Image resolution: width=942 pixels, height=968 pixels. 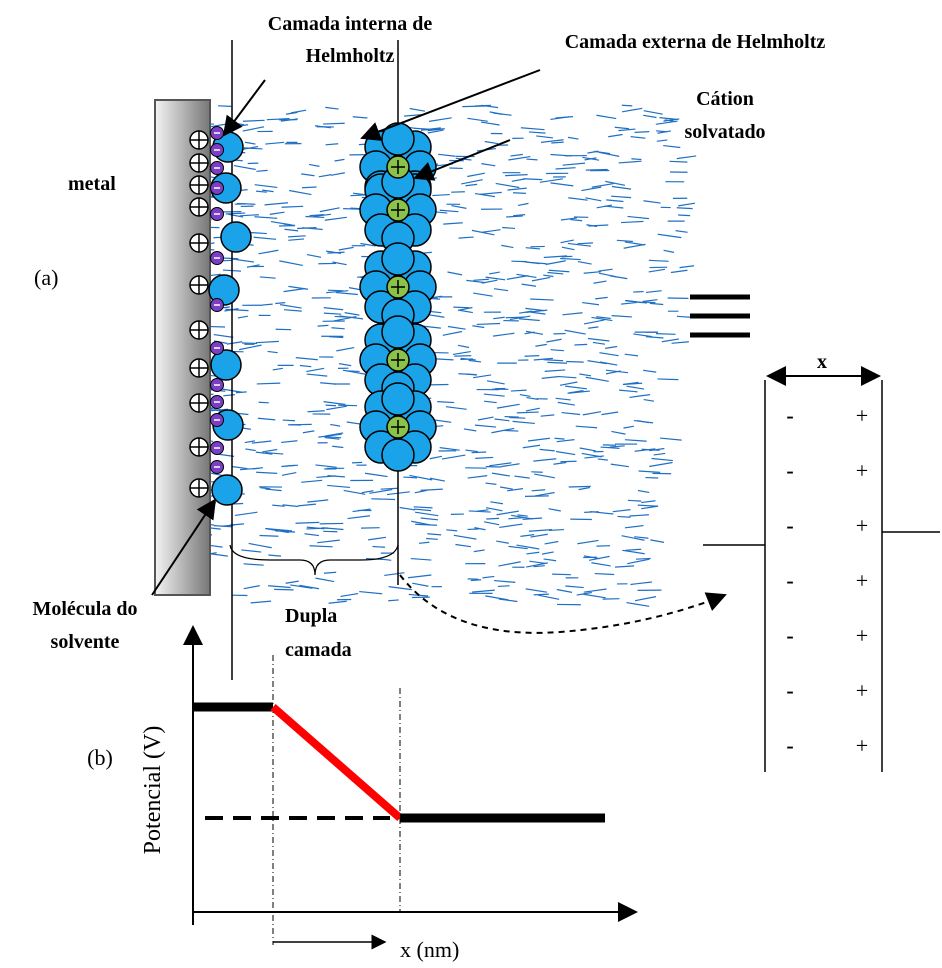 I want to click on panel-label: (a), so click(x=46, y=277).